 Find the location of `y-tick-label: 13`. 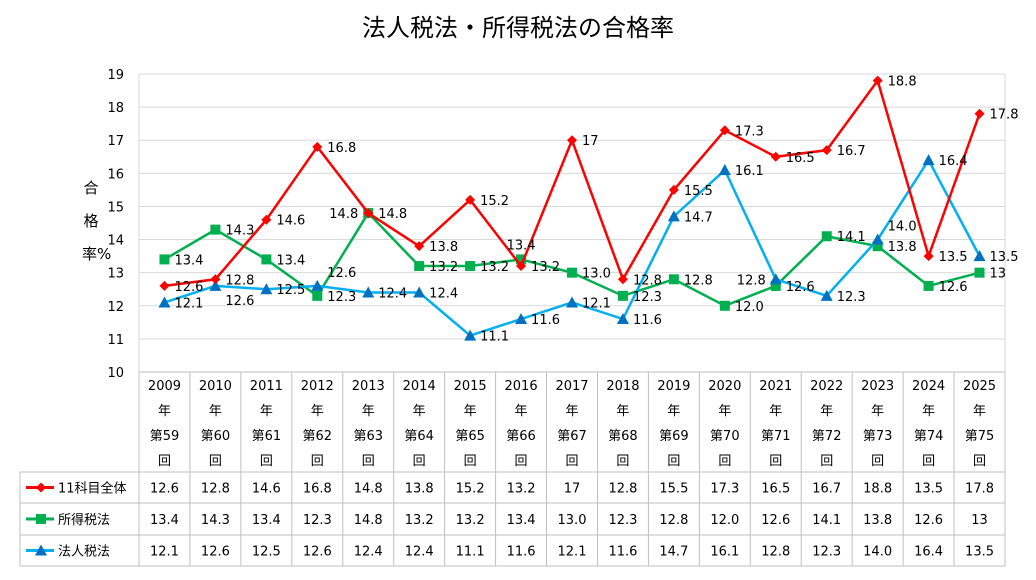

y-tick-label: 13 is located at coordinates (115, 274).